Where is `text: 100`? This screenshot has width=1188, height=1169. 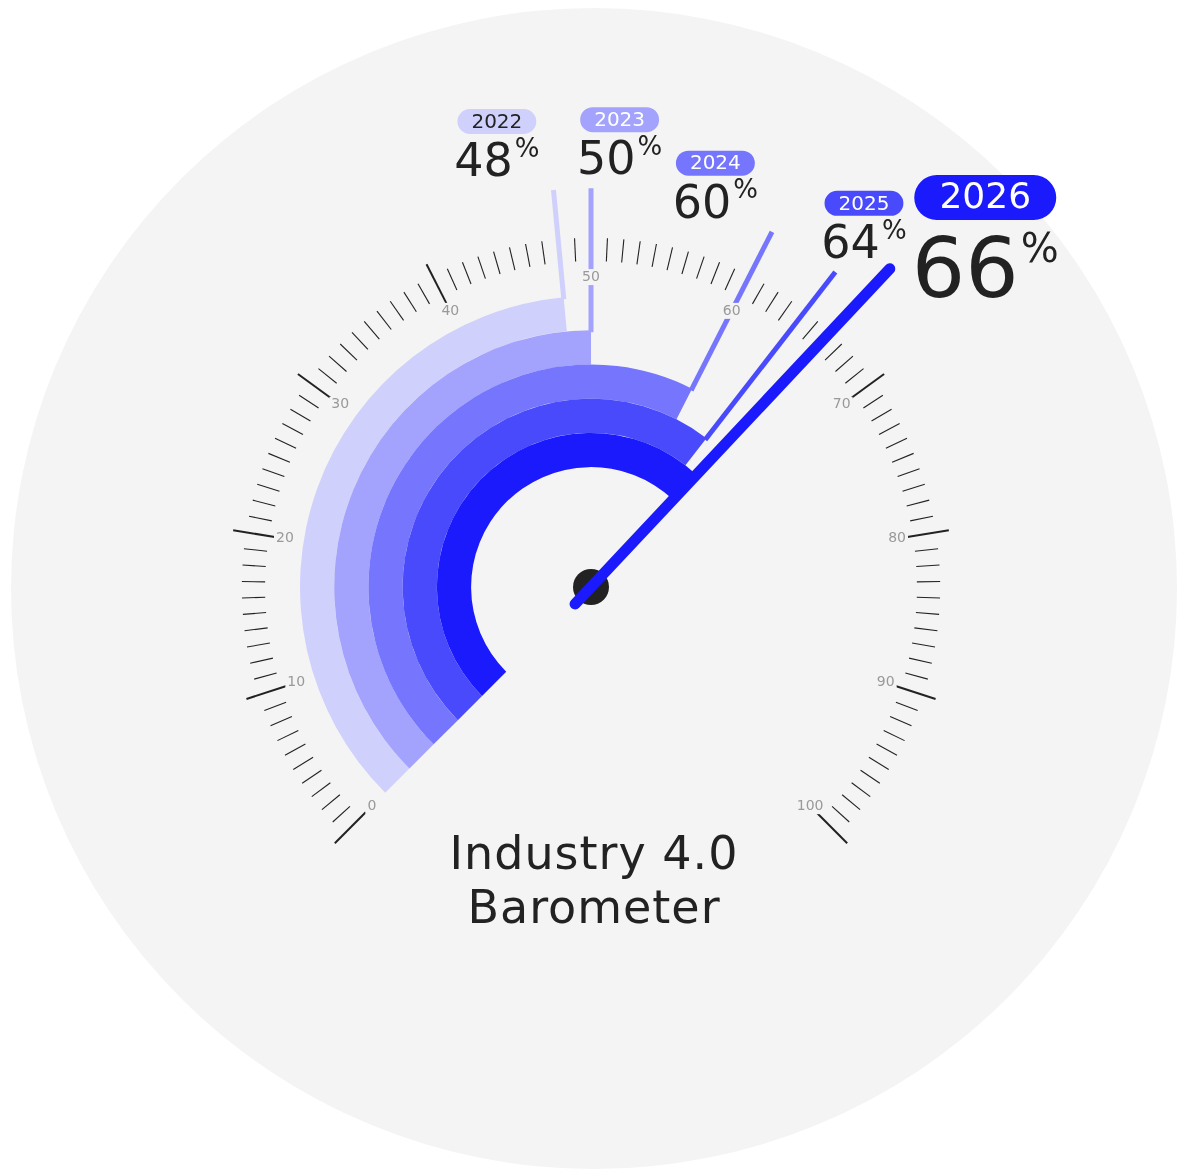
text: 100 is located at coordinates (810, 804).